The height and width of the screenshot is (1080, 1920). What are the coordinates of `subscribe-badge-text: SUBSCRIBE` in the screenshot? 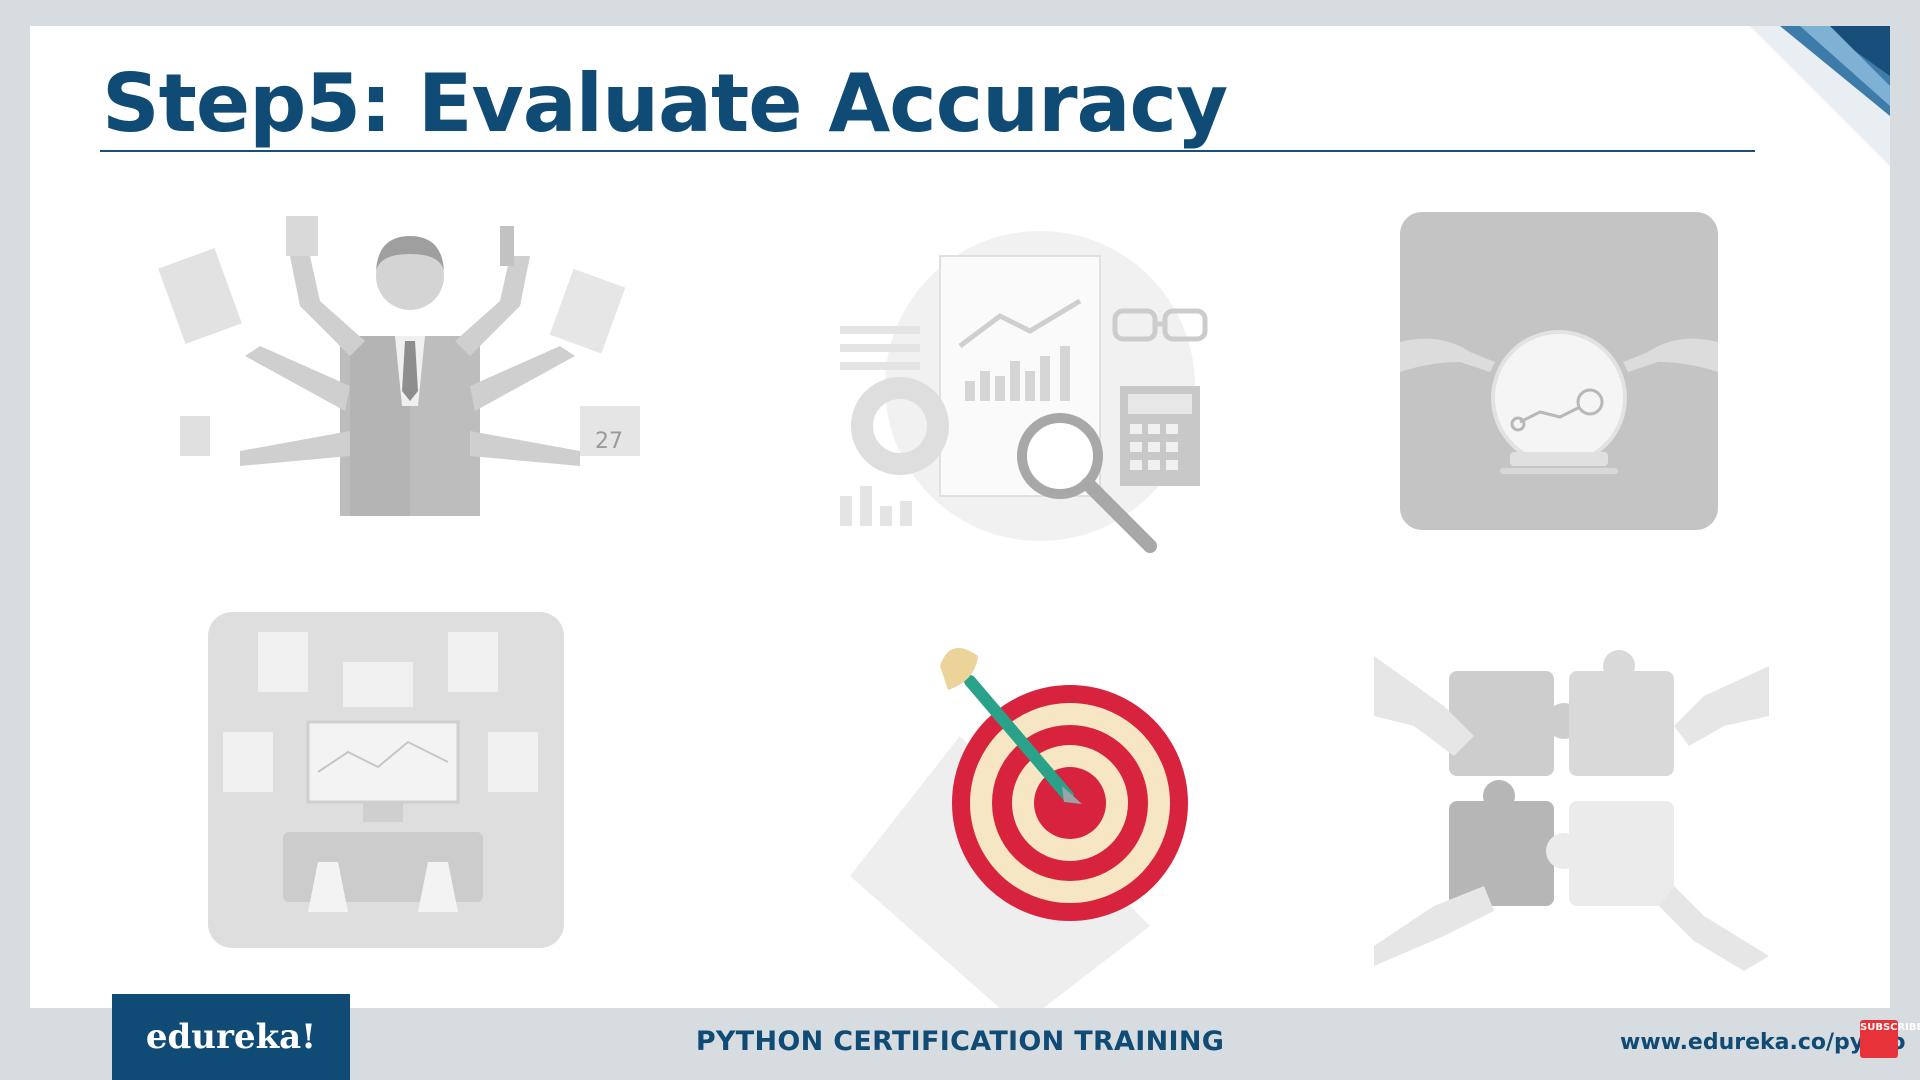 It's located at (1890, 1027).